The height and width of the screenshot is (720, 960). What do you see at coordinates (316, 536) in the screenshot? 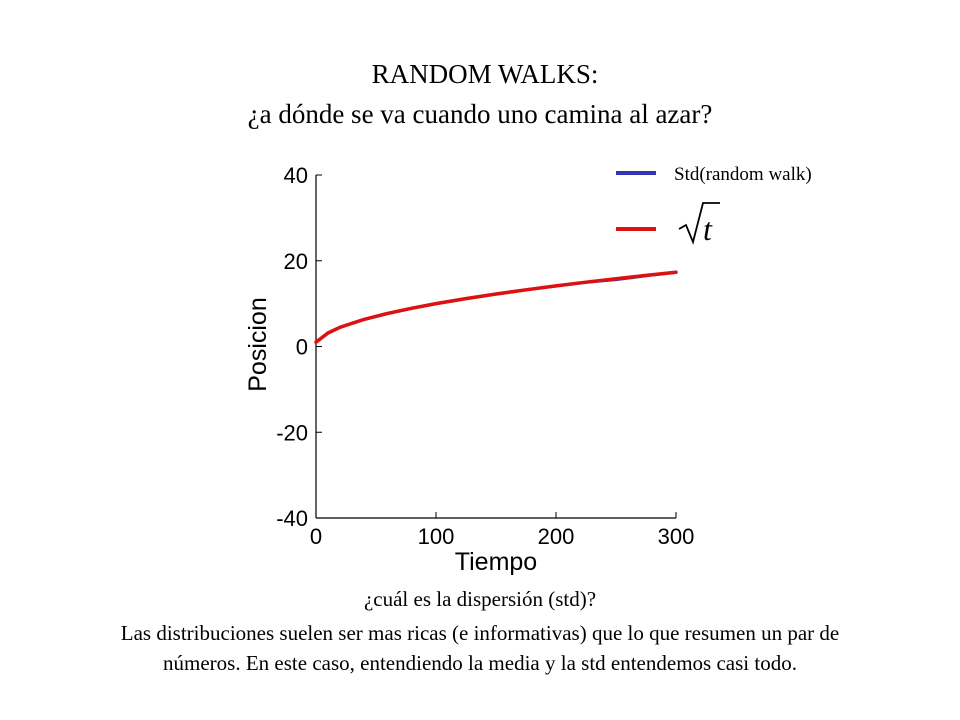
I see `x-tick-label: 0` at bounding box center [316, 536].